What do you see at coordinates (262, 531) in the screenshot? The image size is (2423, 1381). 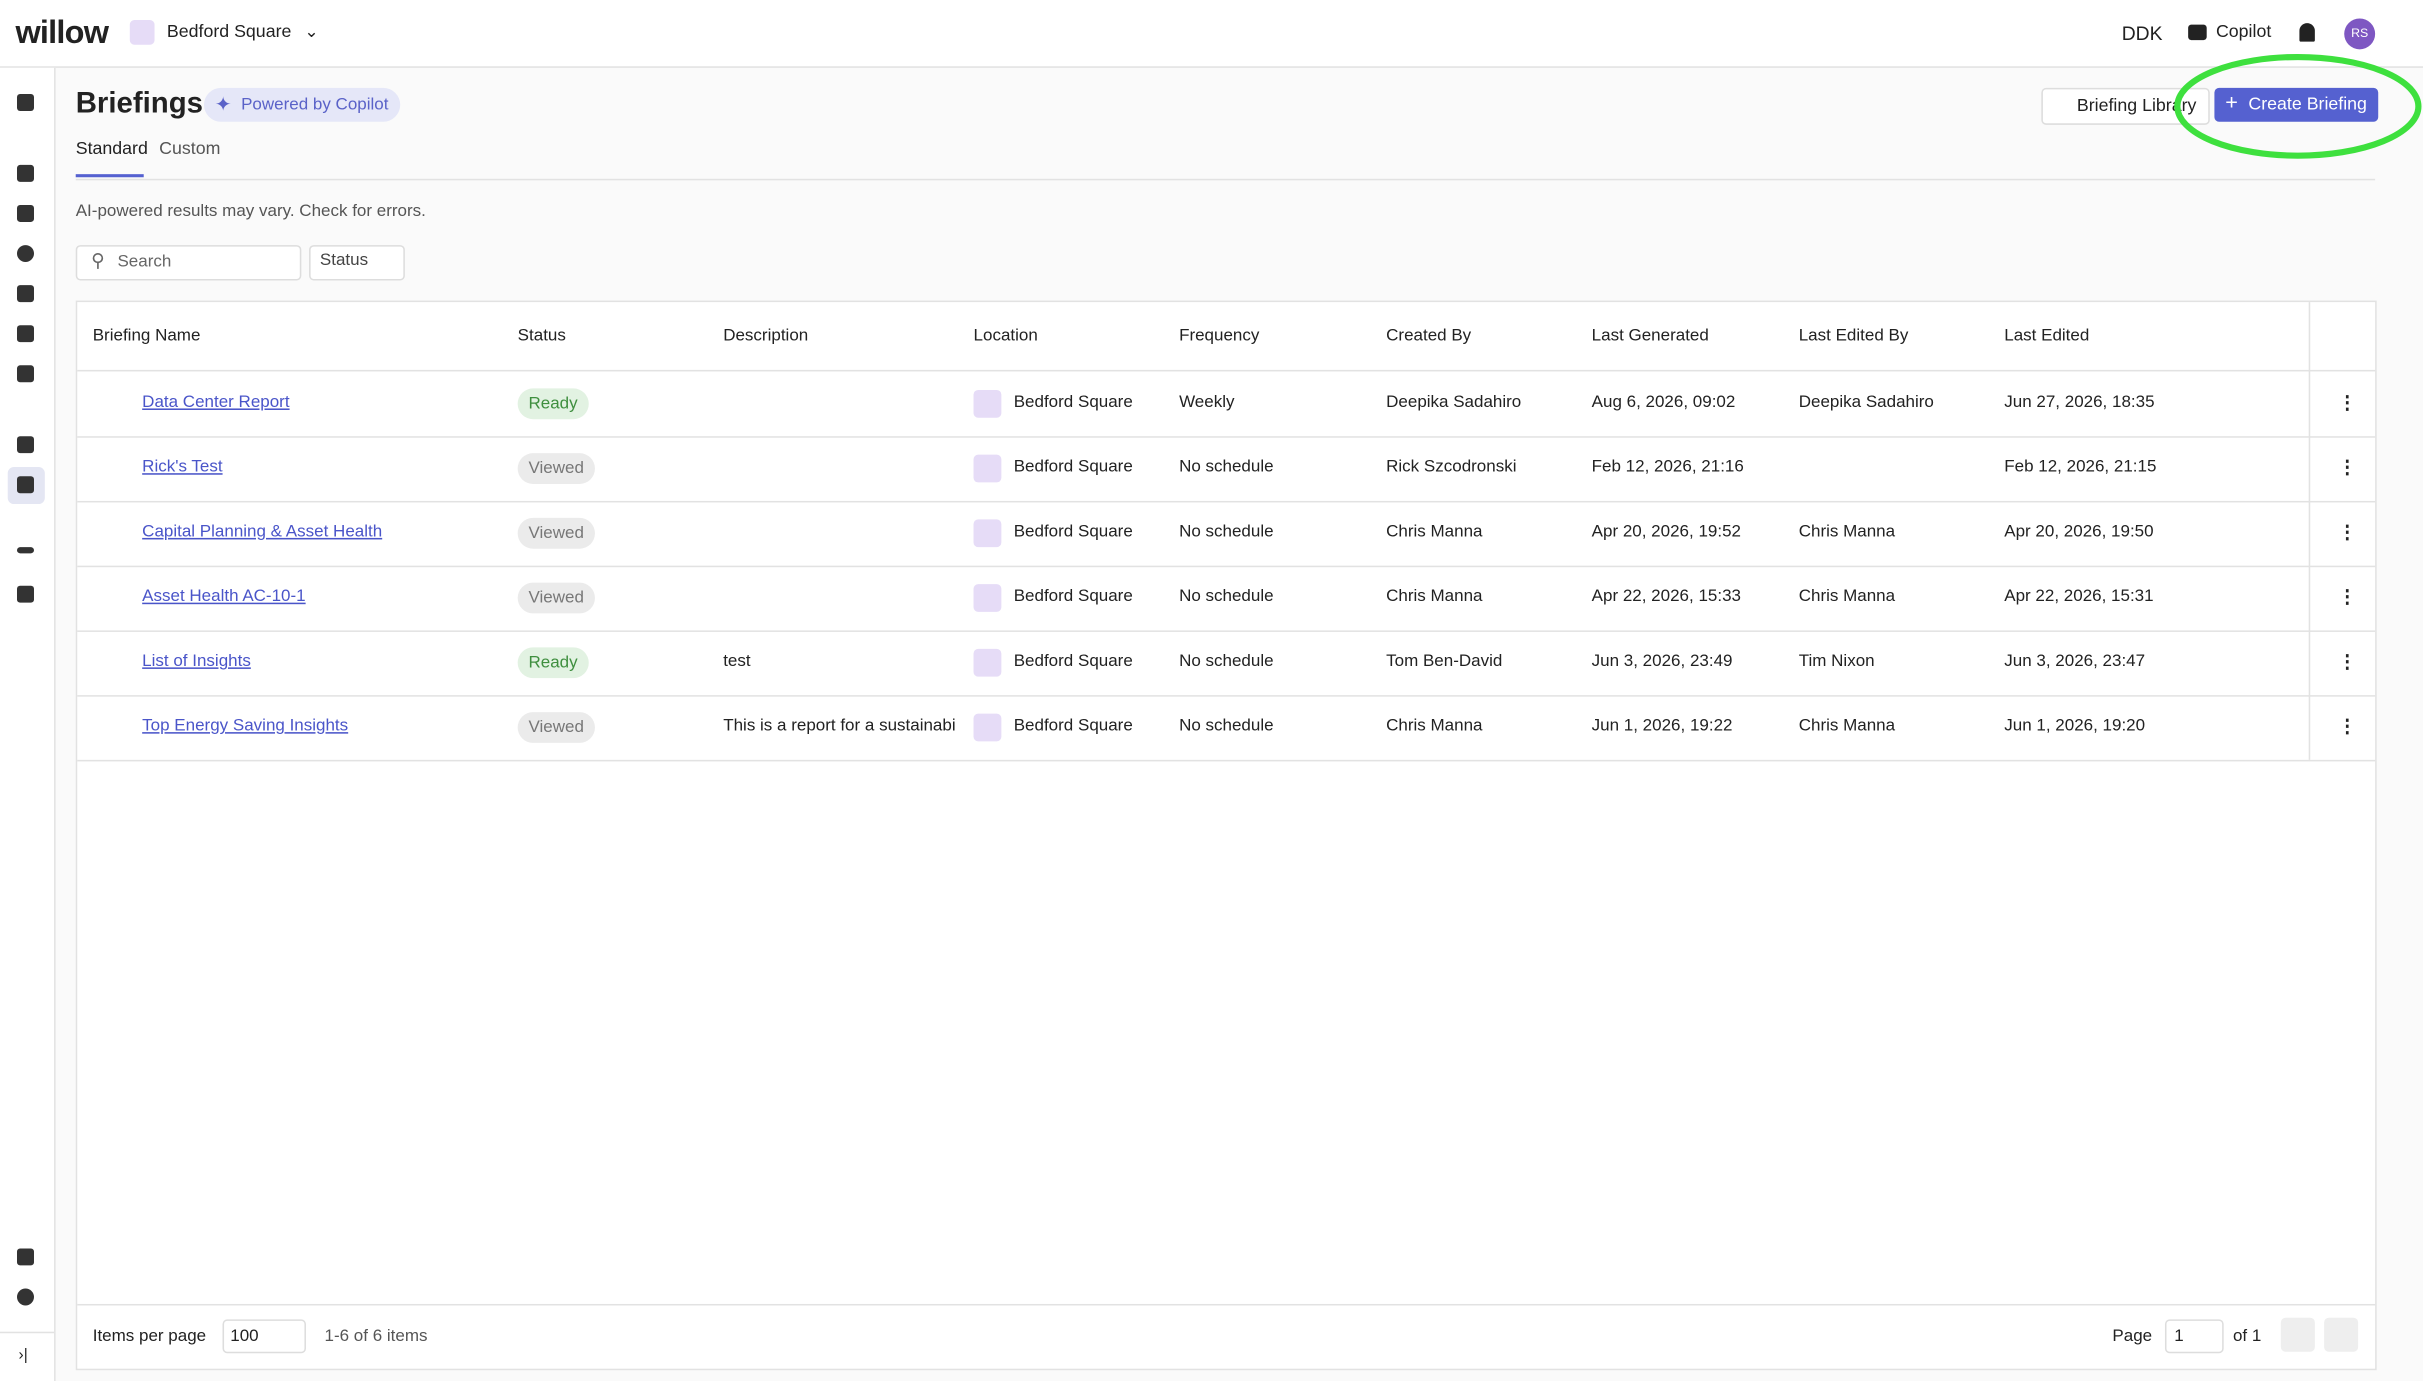 I see `briefing-link: Capital Planning & Asset Health` at bounding box center [262, 531].